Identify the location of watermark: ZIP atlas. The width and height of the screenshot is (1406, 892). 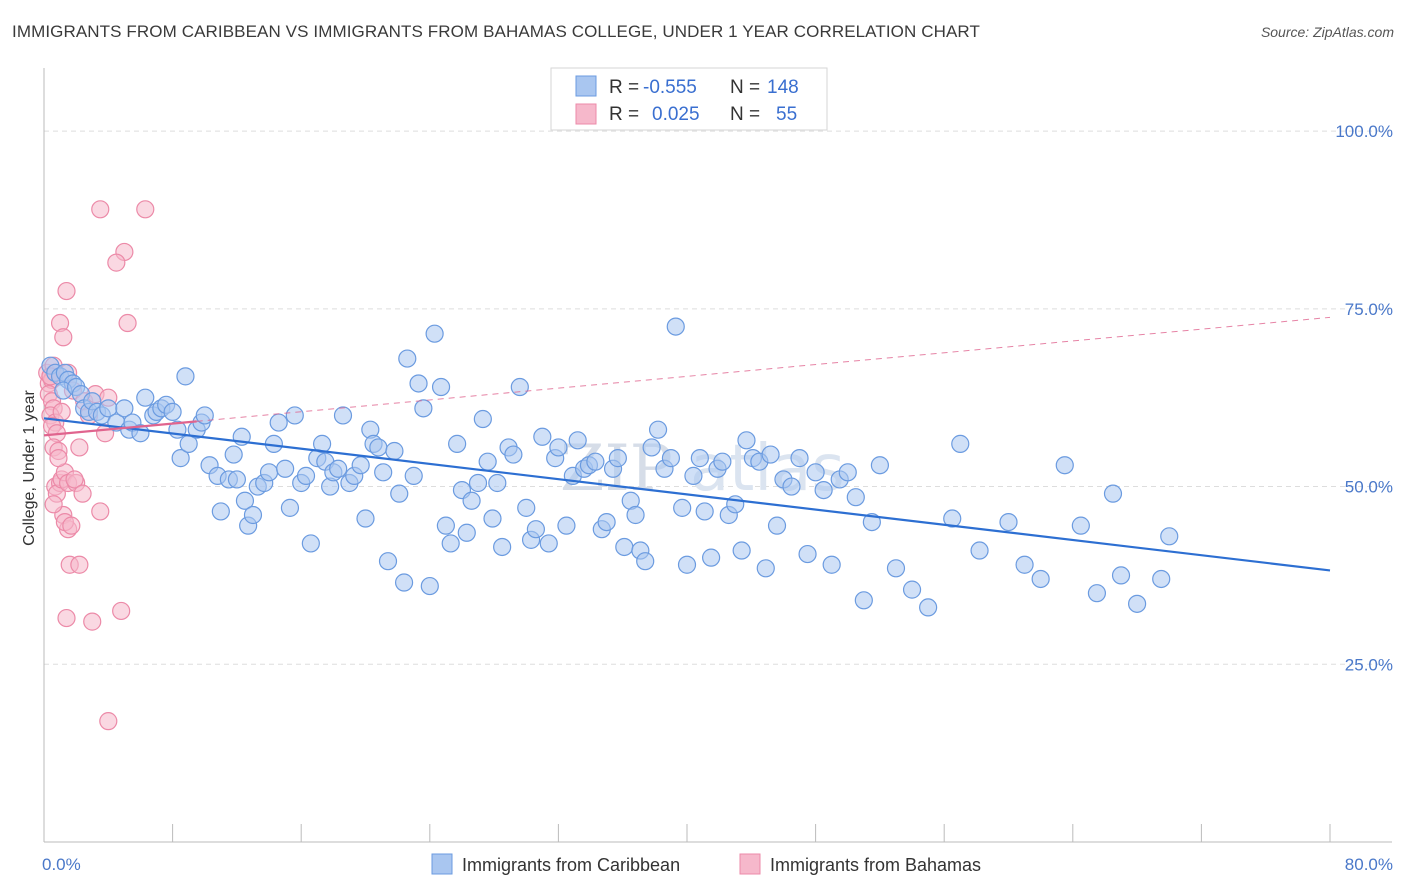
(702, 469).